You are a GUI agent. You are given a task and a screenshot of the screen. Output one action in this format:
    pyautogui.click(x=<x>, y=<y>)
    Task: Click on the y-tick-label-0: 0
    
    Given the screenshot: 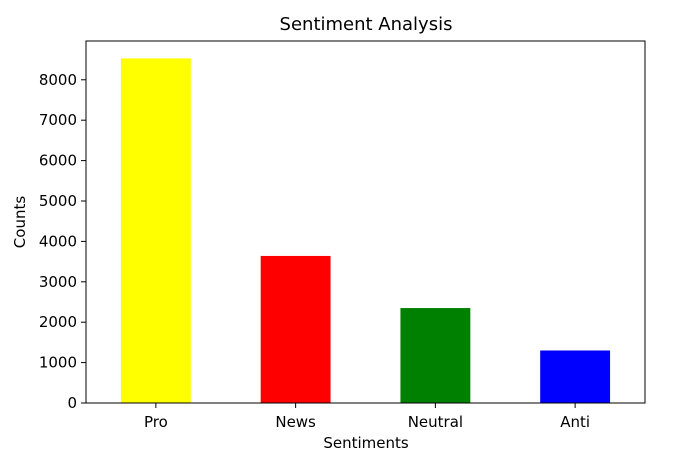 What is the action you would take?
    pyautogui.click(x=72, y=403)
    